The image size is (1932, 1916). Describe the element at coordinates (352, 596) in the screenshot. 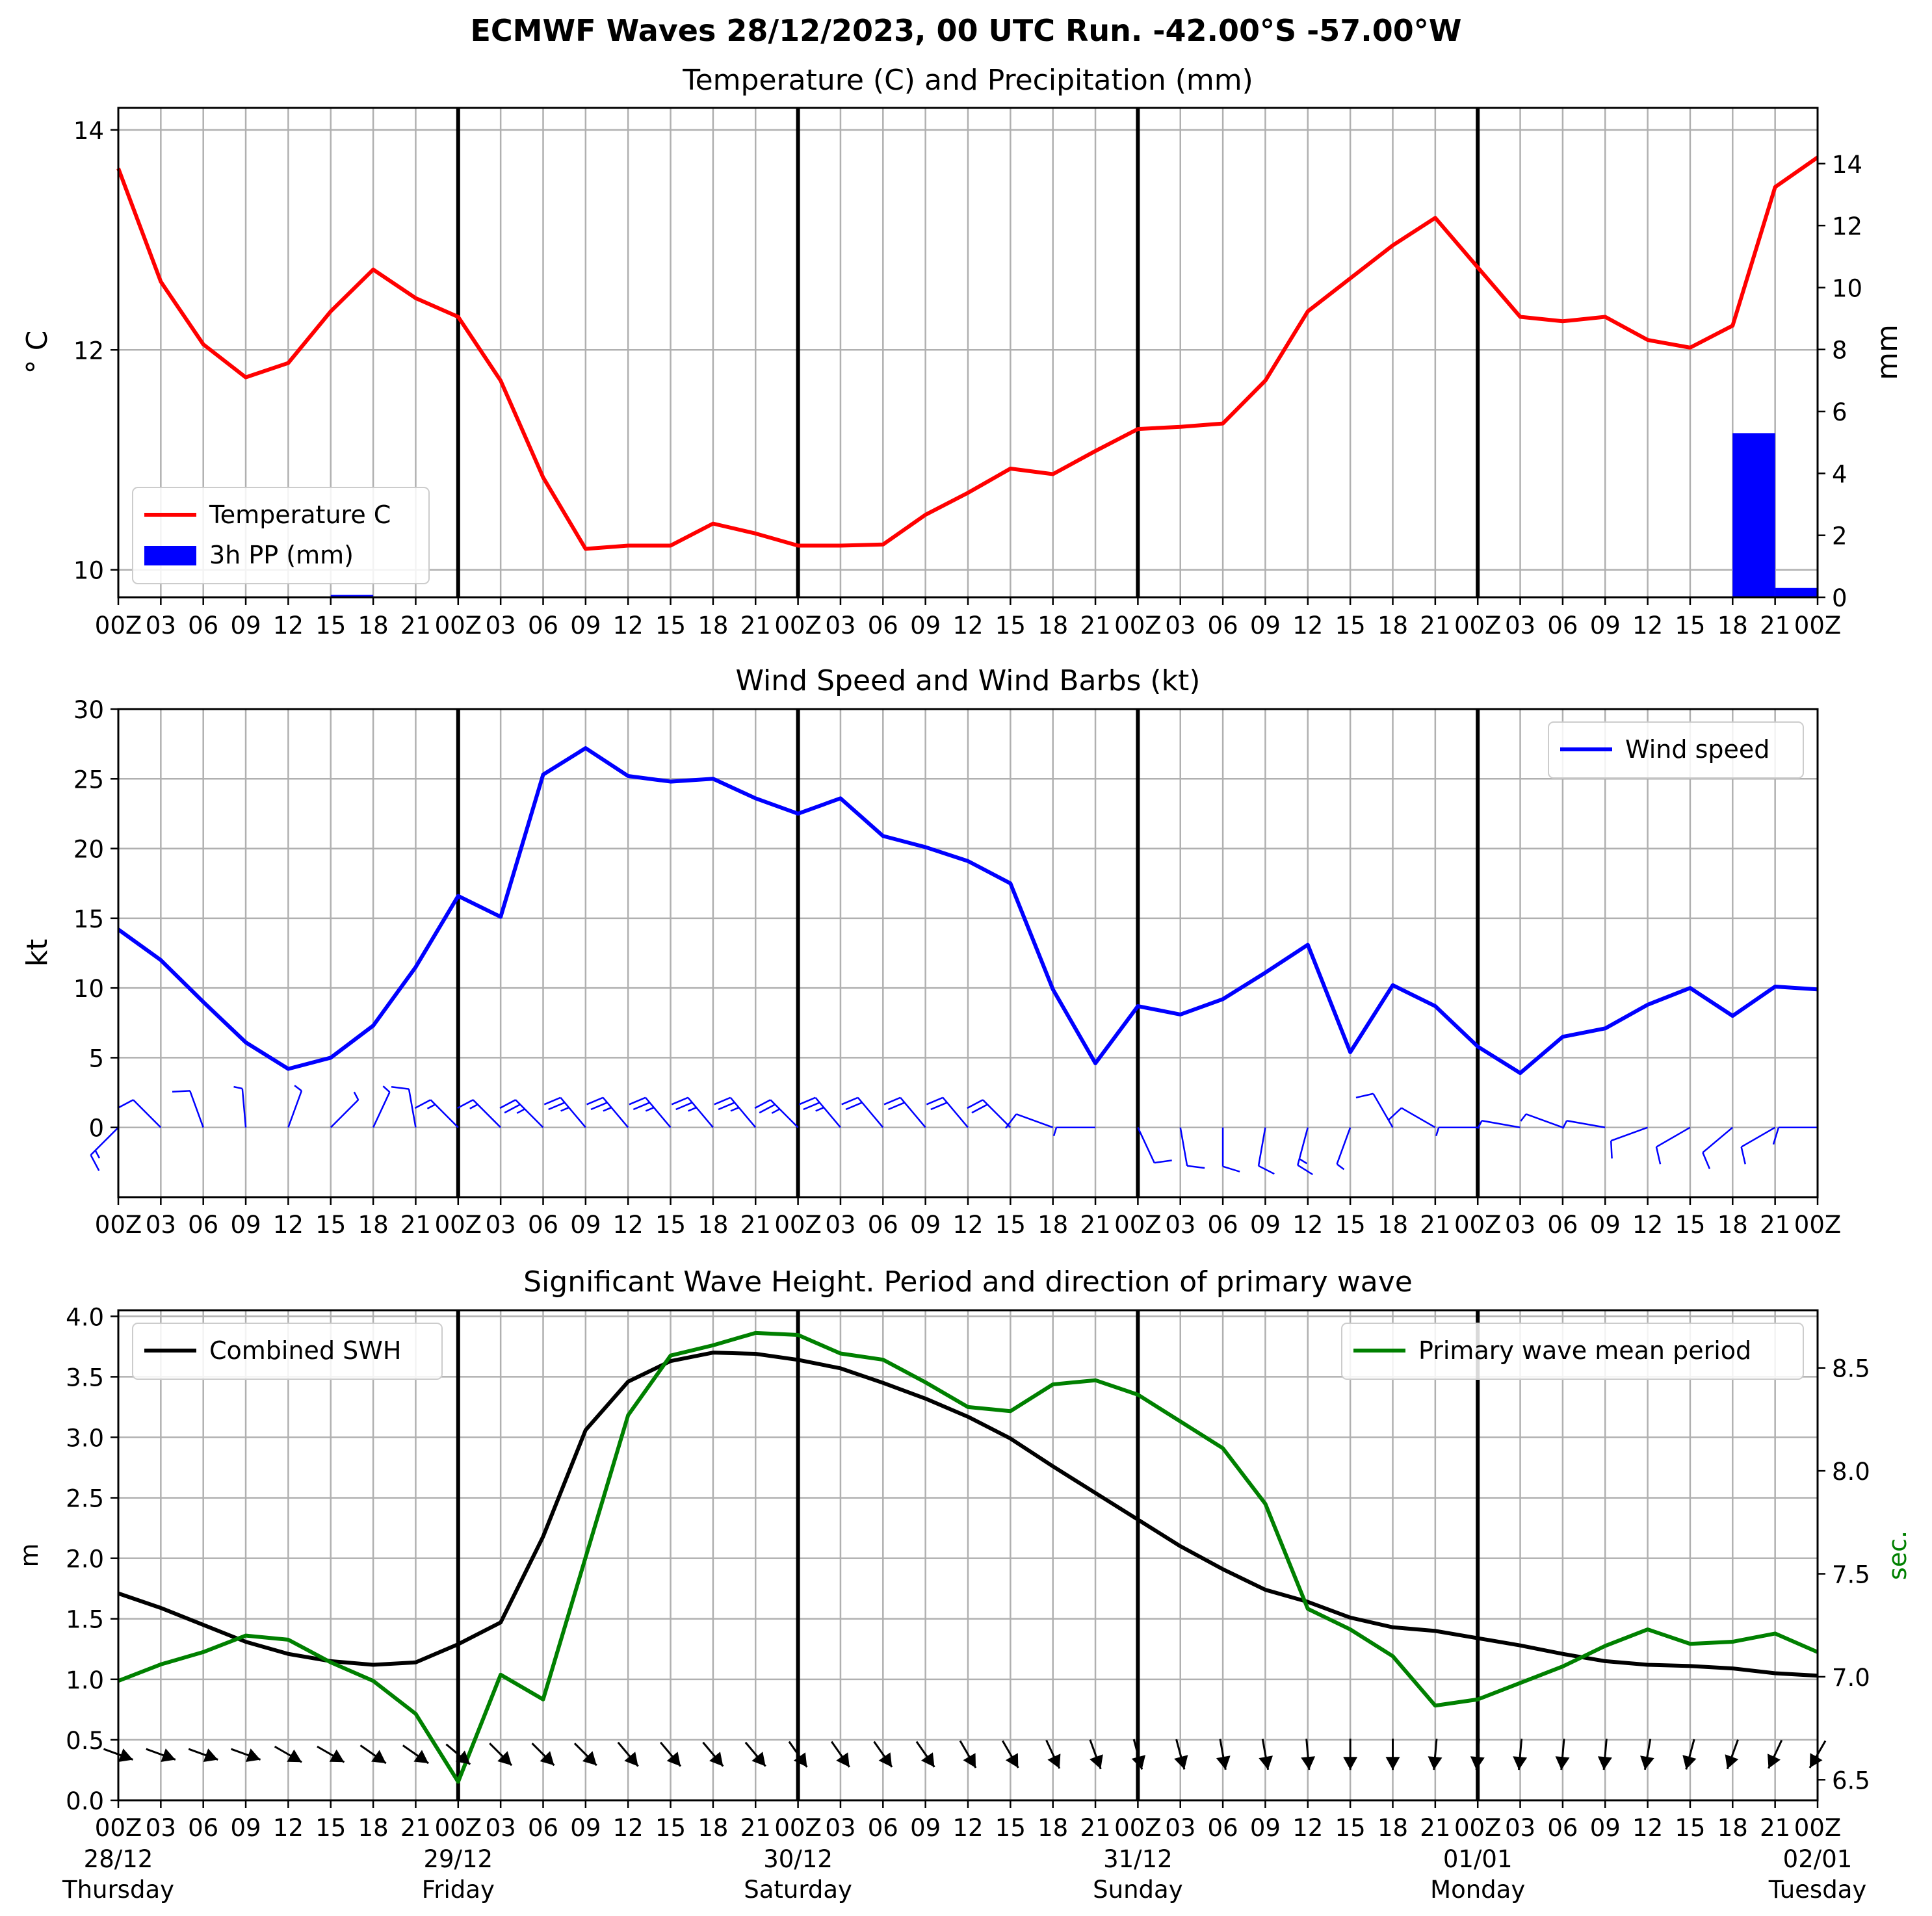

I see `precip-bar` at that location.